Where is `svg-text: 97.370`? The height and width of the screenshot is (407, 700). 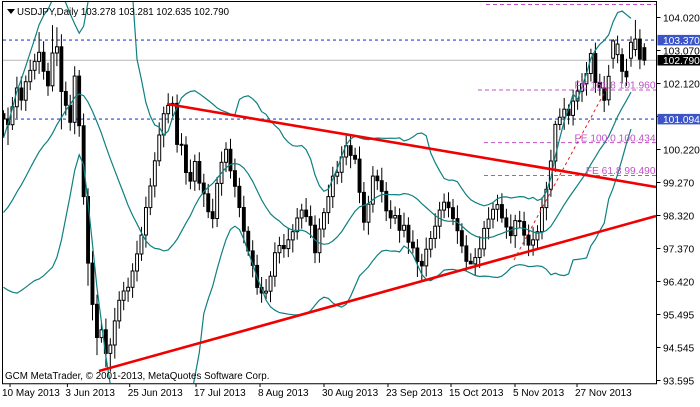
svg-text: 97.370 is located at coordinates (678, 249).